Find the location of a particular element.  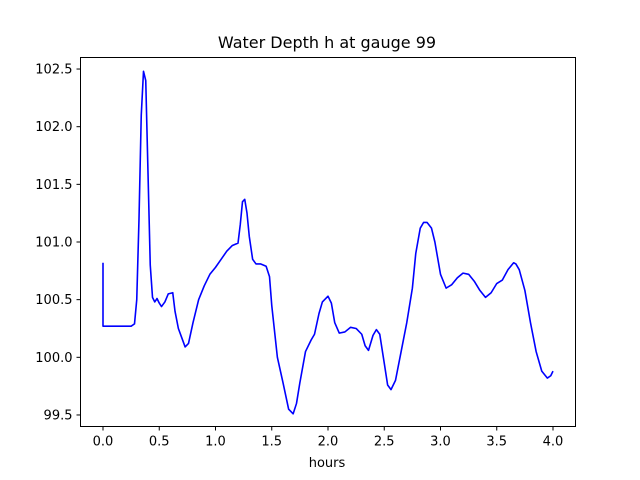

y-tick-label: 100.0 is located at coordinates (53, 358).